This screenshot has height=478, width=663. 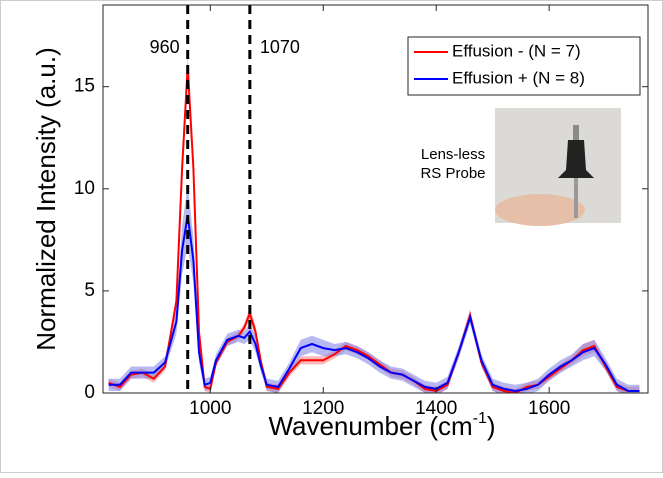 I want to click on annotation: RS Probe, so click(x=452, y=173).